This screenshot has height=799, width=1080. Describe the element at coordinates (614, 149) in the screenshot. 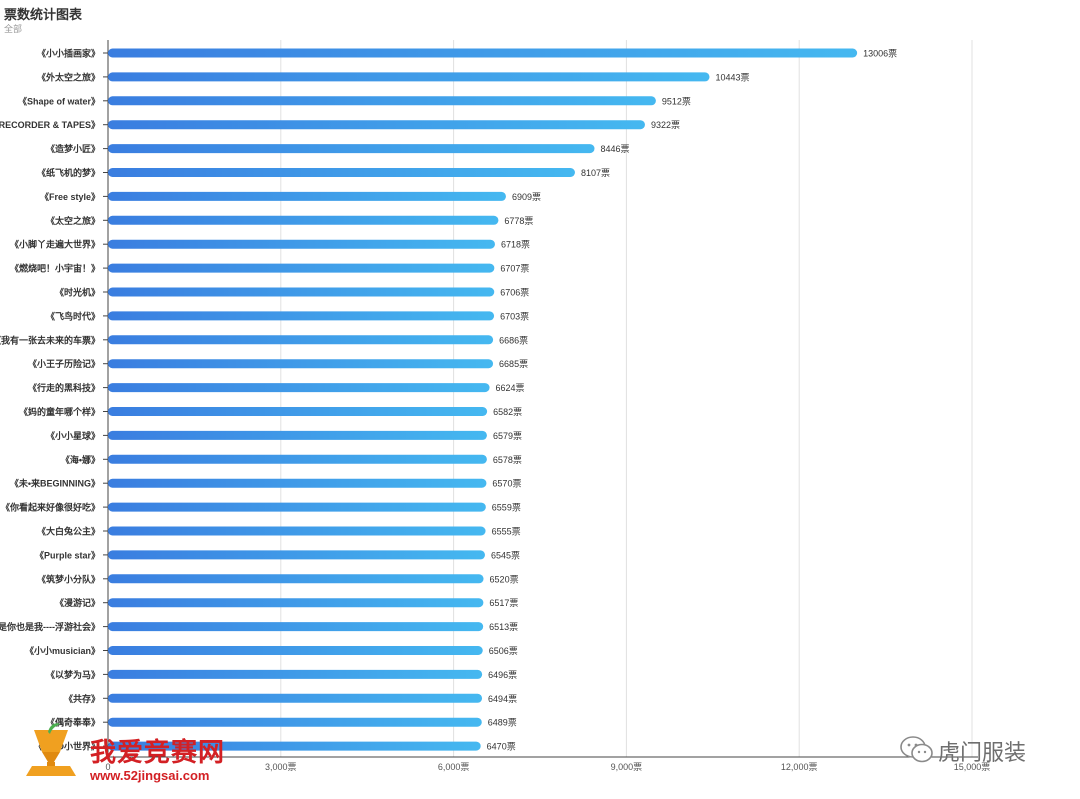

I see `value-label: 8446票` at that location.